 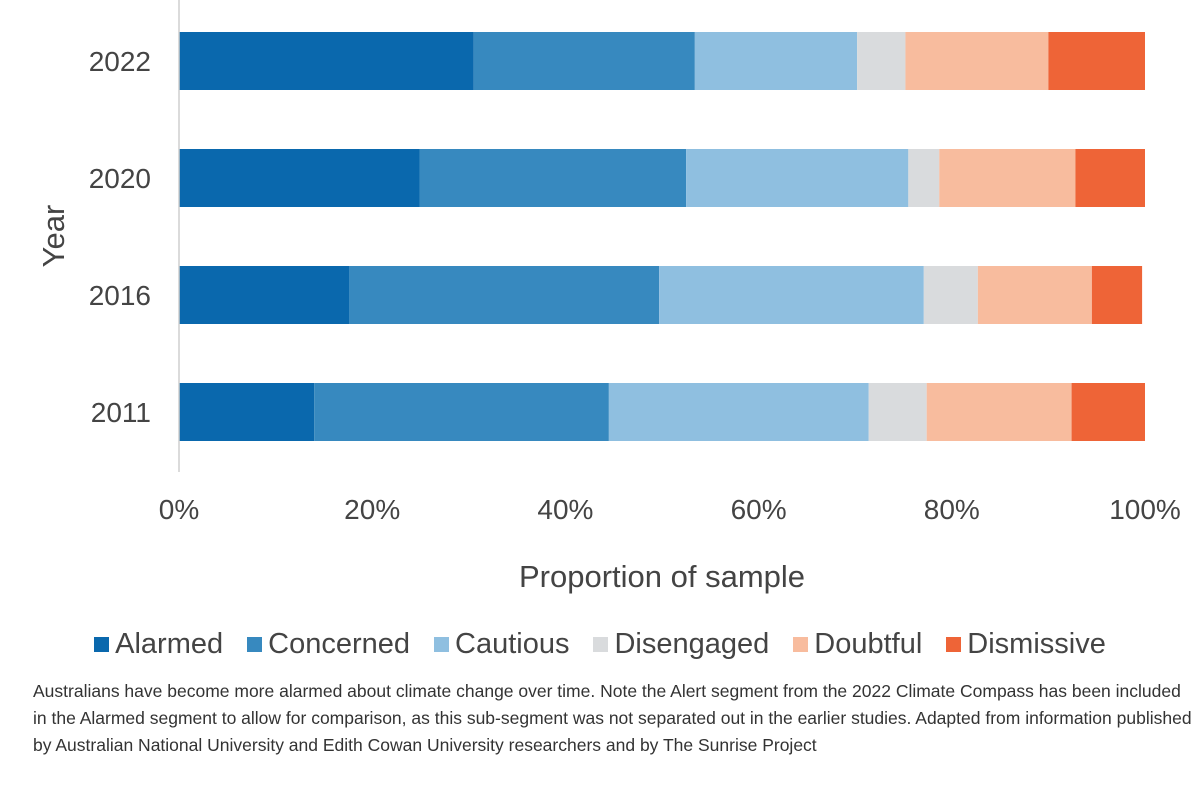 I want to click on x-axis-title: Proportion of sample, so click(x=662, y=576).